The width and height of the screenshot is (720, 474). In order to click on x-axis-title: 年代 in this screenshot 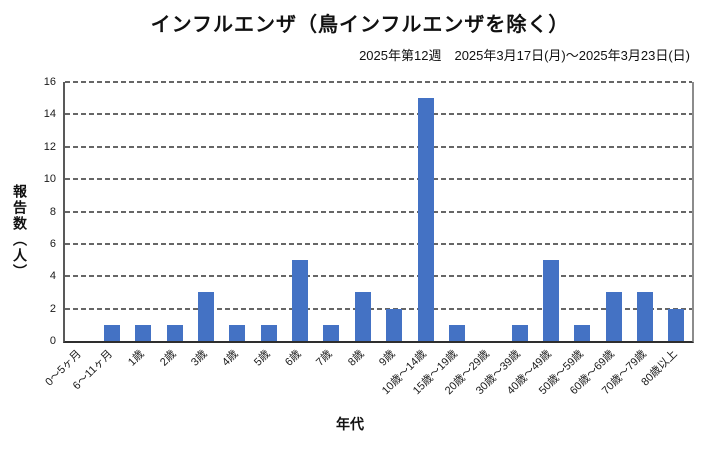, I will do `click(350, 424)`.